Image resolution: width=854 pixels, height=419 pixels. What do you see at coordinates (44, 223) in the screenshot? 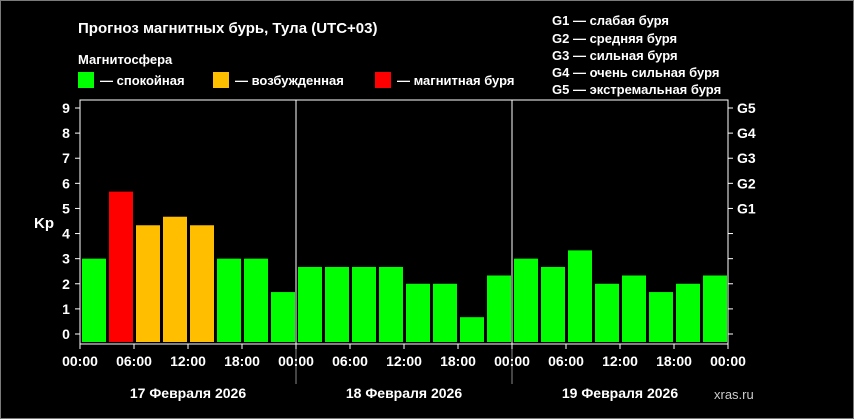
I see `y-axis-label: Kp` at bounding box center [44, 223].